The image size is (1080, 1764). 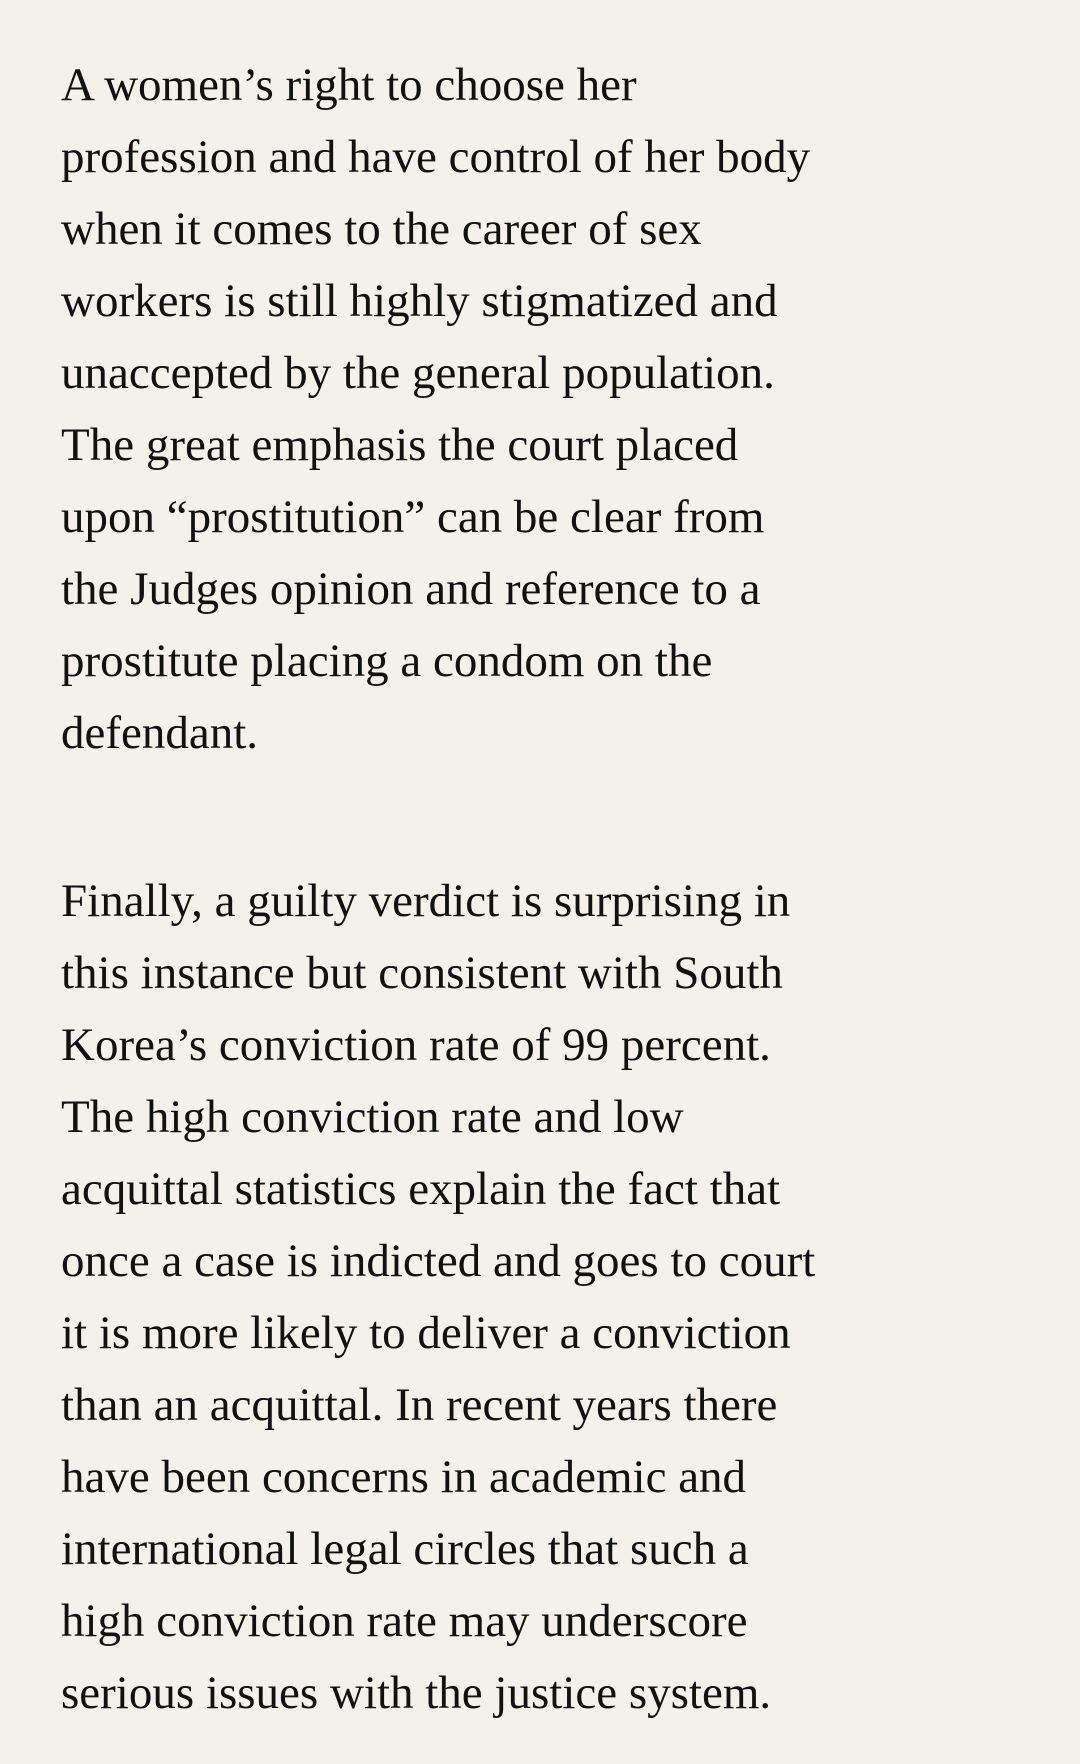 I want to click on text-line: Korea’s conviction rate of 99 percent., so click(x=416, y=1045).